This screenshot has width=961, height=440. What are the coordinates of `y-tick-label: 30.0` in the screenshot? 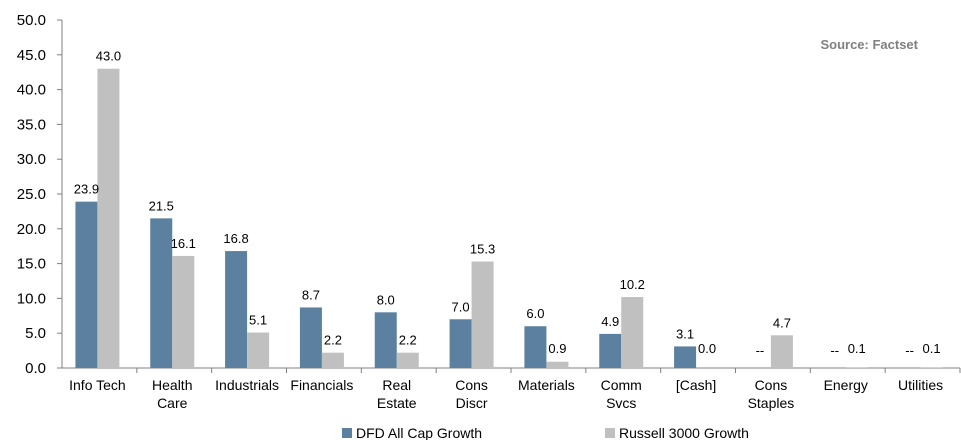 It's located at (31, 159).